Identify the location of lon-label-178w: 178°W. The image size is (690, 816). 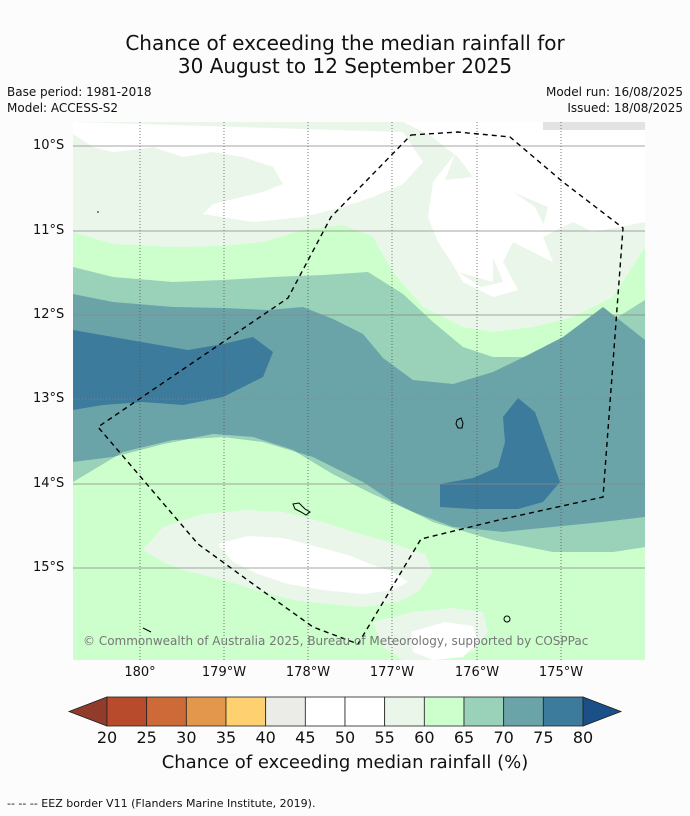
(308, 672).